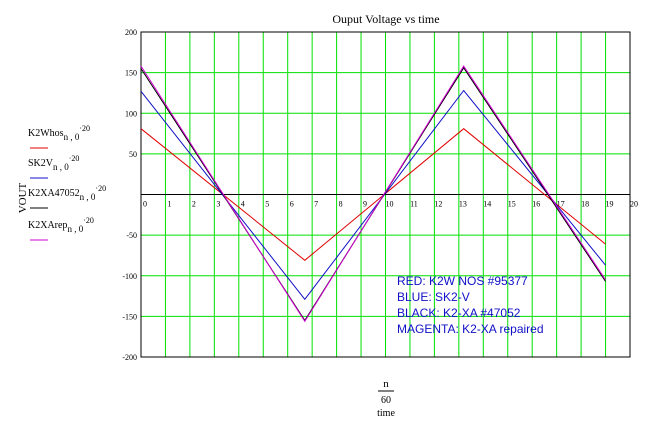 This screenshot has height=424, width=658. Describe the element at coordinates (145, 204) in the screenshot. I see `x-tick-label: 0` at that location.